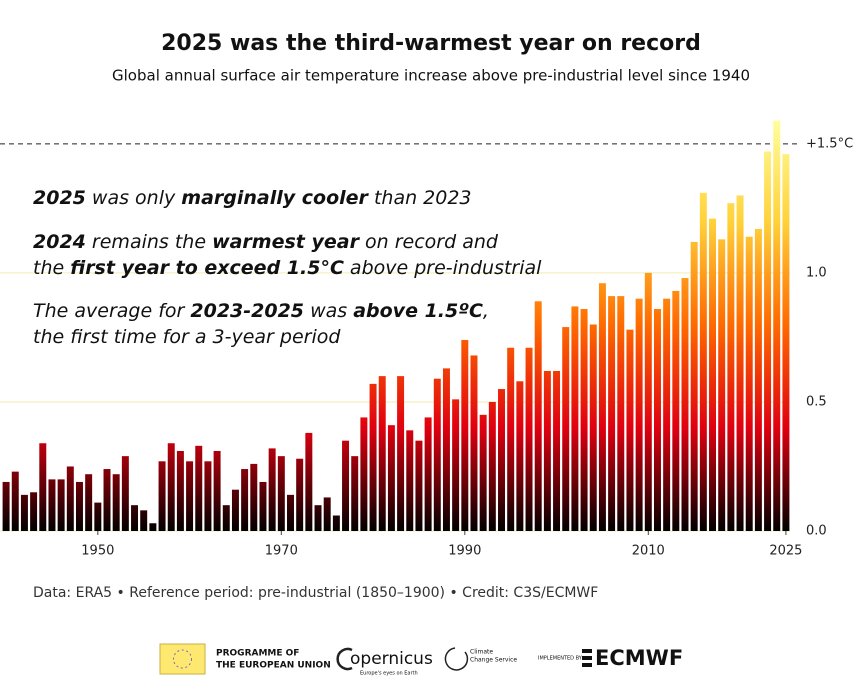 The width and height of the screenshot is (863, 694). I want to click on x-tick-label: 2025, so click(785, 551).